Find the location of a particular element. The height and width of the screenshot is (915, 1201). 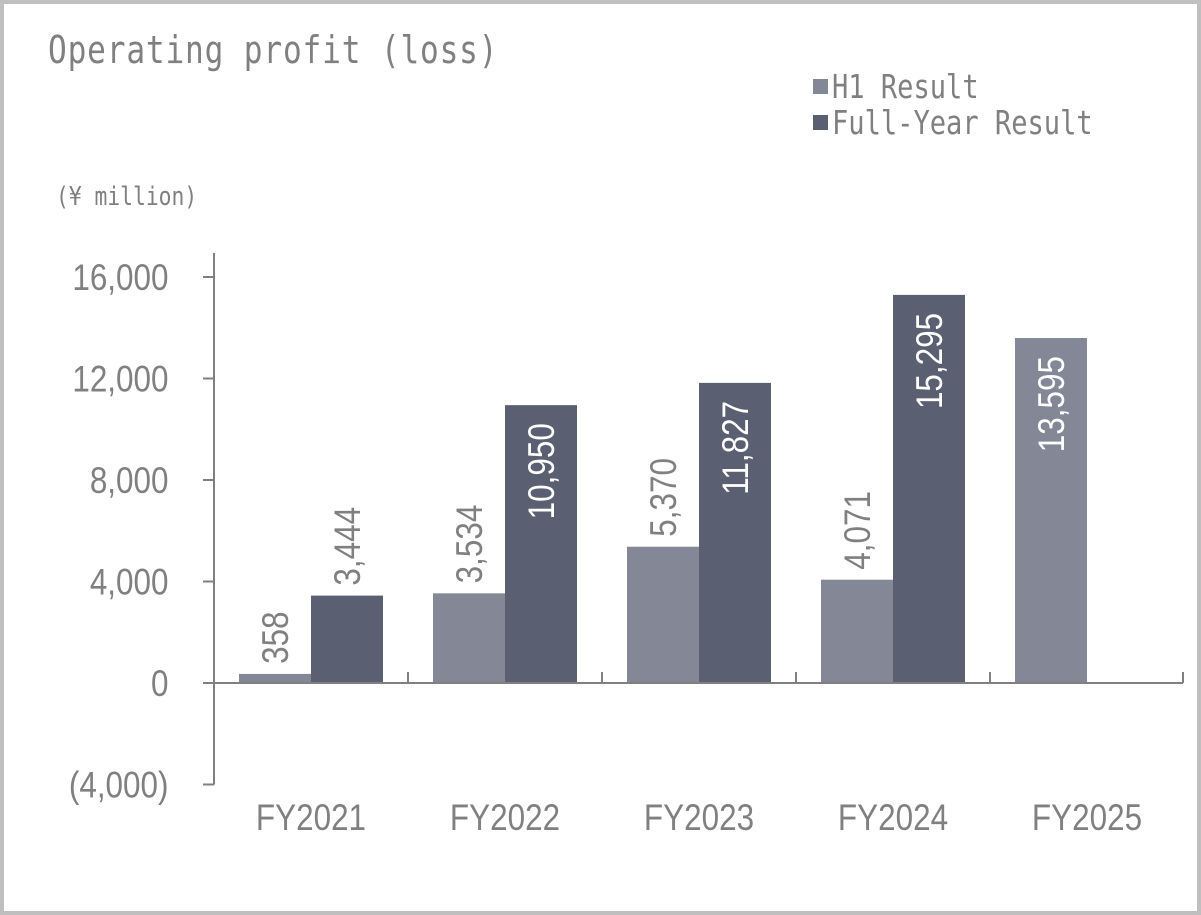

legend: H1 Result Full-Year Result is located at coordinates (981, 104).